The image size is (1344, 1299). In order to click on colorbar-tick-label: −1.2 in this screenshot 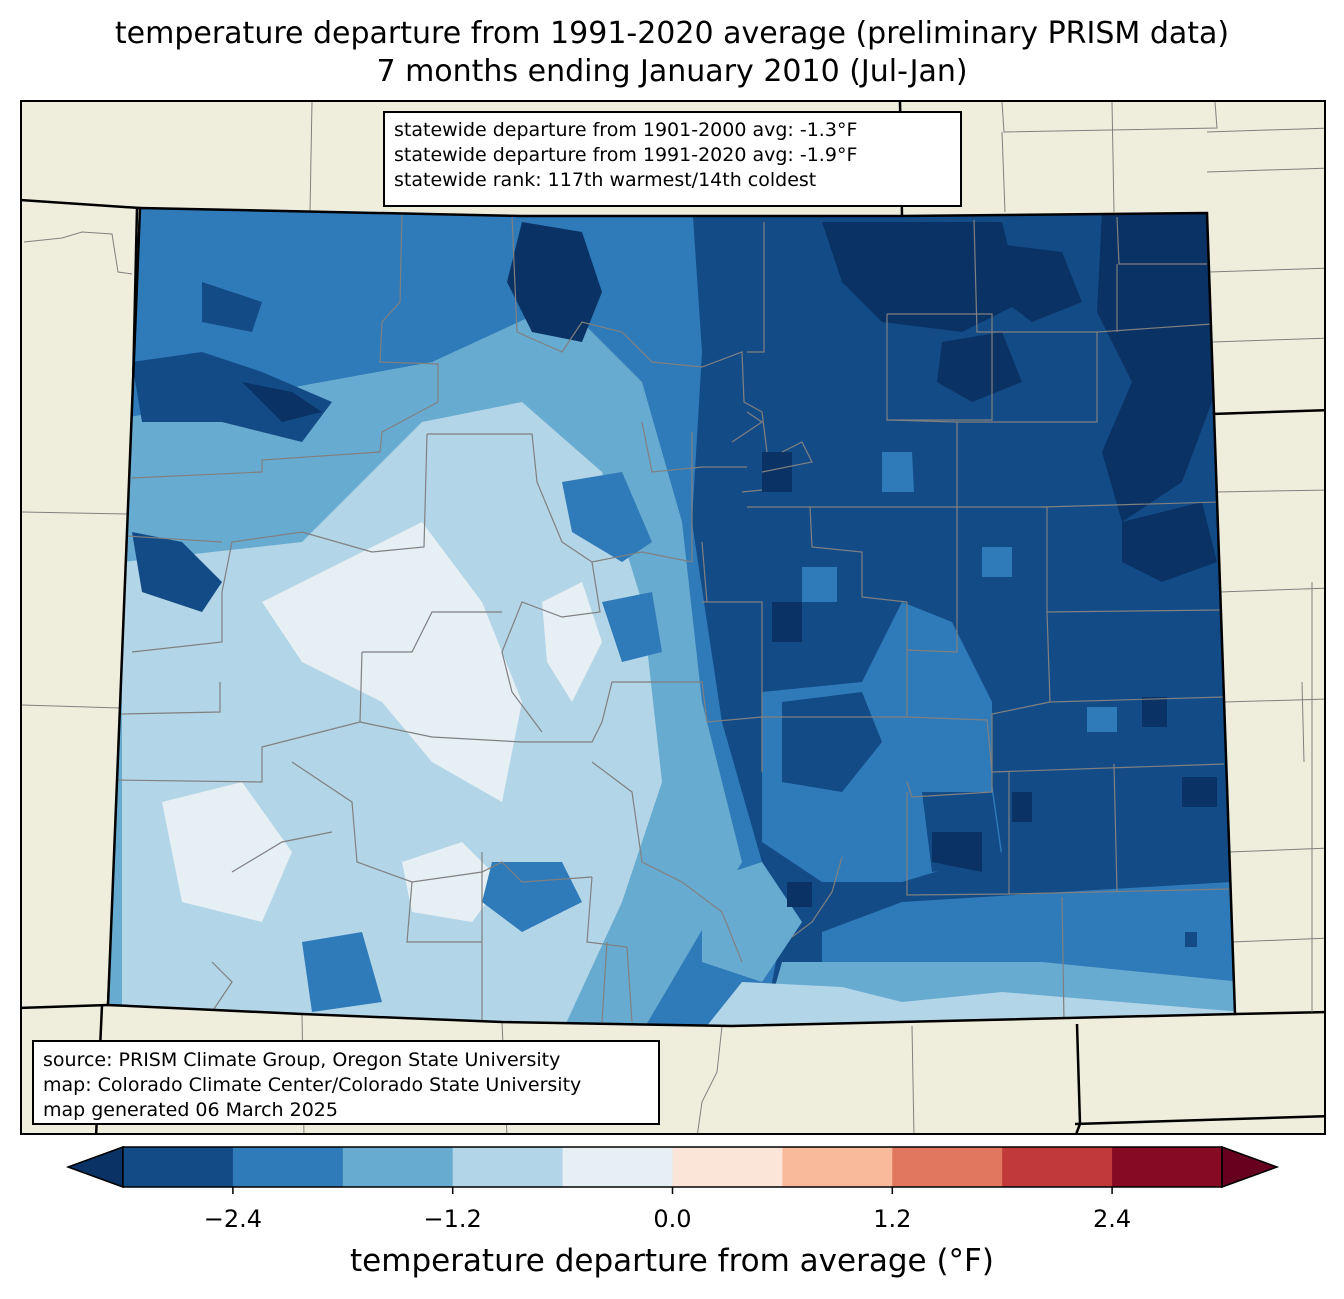, I will do `click(452, 1219)`.